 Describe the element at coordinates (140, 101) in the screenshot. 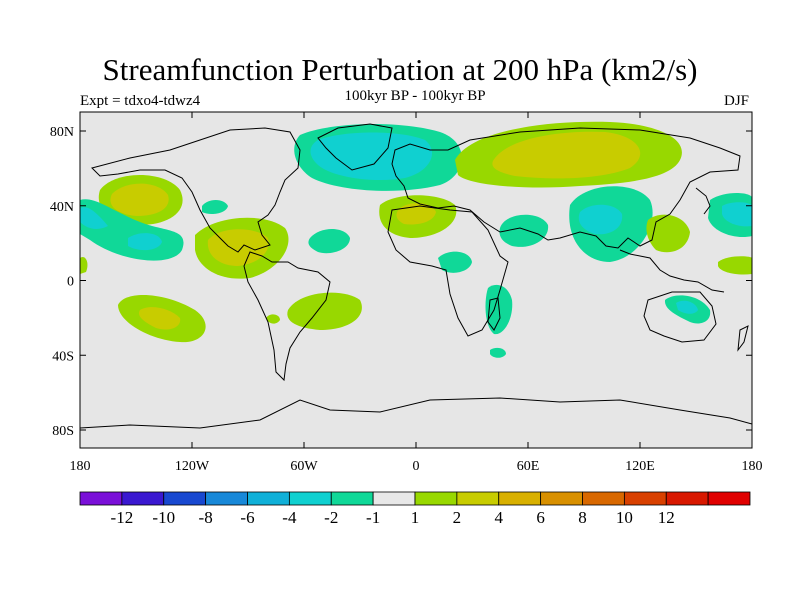

I see `experiment-label: Expt = tdxo4-tdwz4` at that location.